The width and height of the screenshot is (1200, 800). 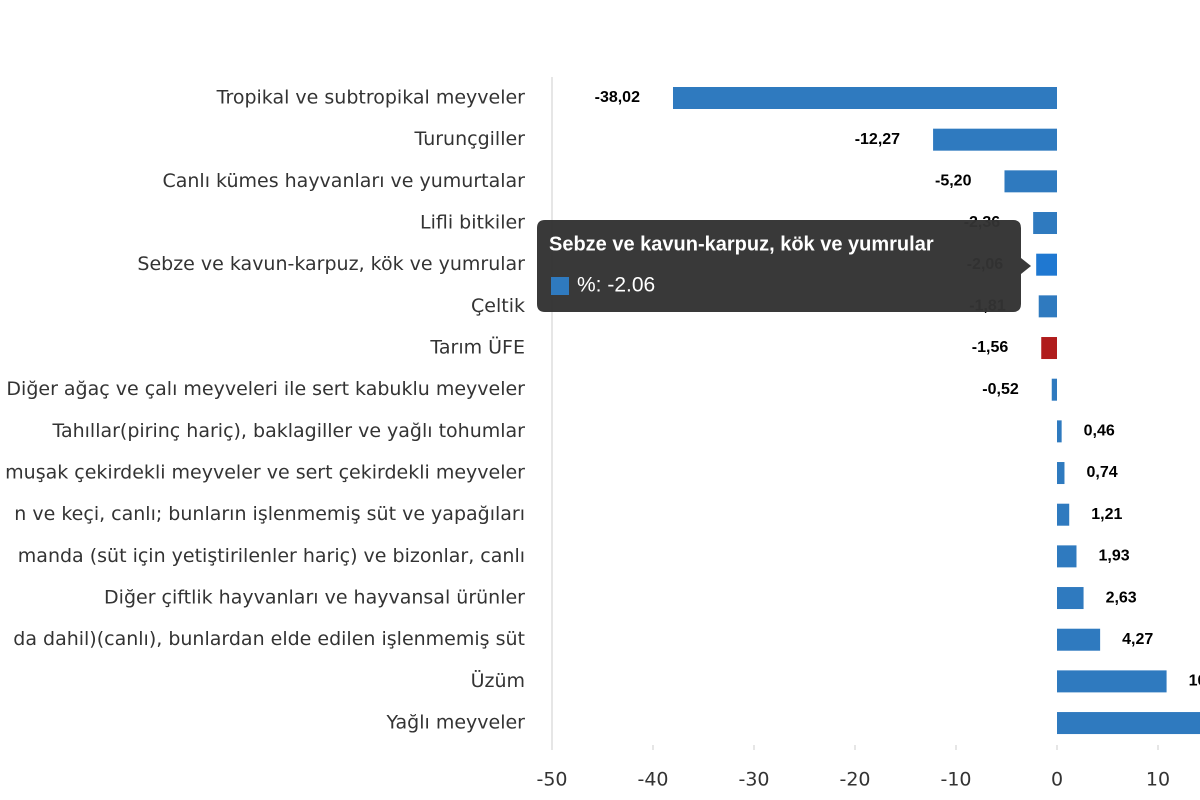 I want to click on x-tick-label: -50, so click(x=551, y=780).